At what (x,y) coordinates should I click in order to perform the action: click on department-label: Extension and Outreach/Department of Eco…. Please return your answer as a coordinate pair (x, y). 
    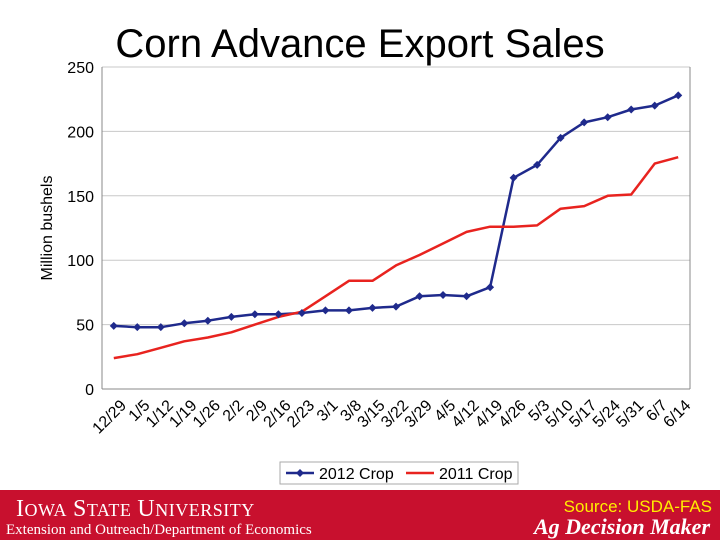
    Looking at the image, I should click on (159, 530).